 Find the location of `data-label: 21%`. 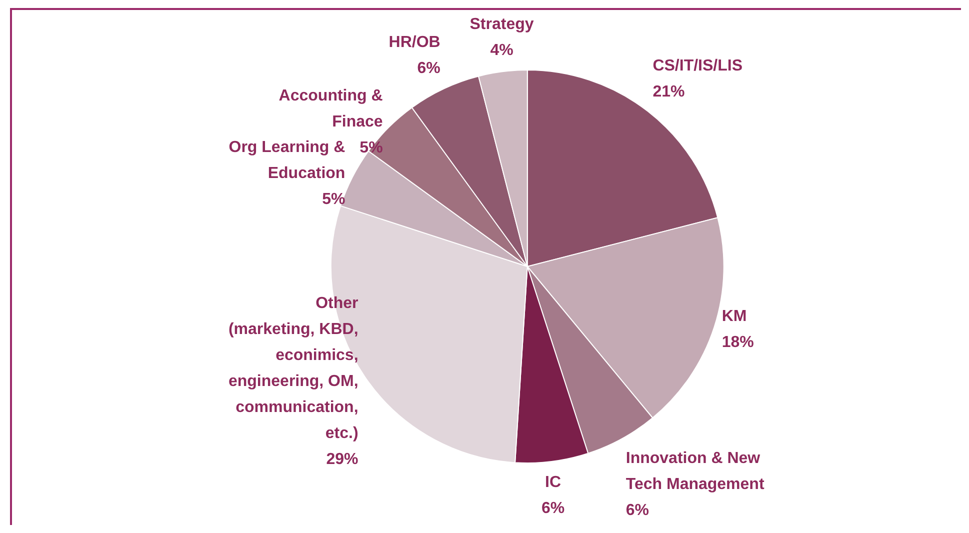

data-label: 21% is located at coordinates (668, 91).